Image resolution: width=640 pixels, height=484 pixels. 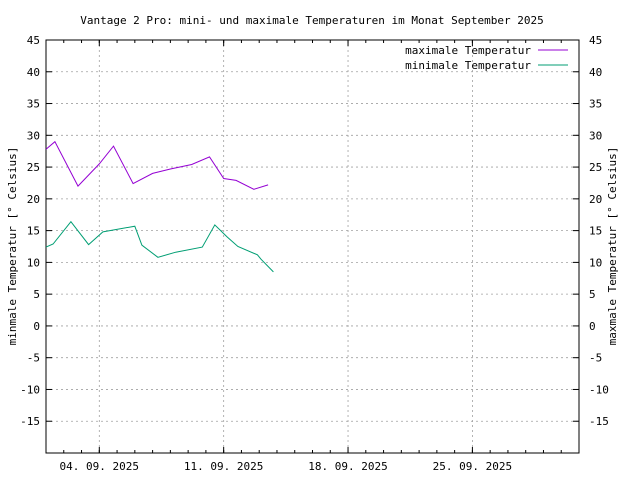 What do you see at coordinates (599, 389) in the screenshot?
I see `y-tick-label-right: -10` at bounding box center [599, 389].